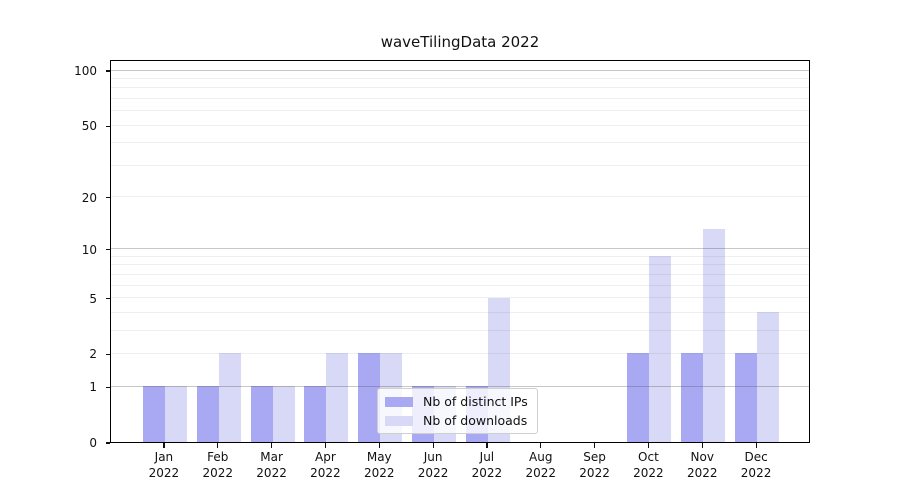  I want to click on x-tick-label-nov: Nov 2022, so click(702, 465).